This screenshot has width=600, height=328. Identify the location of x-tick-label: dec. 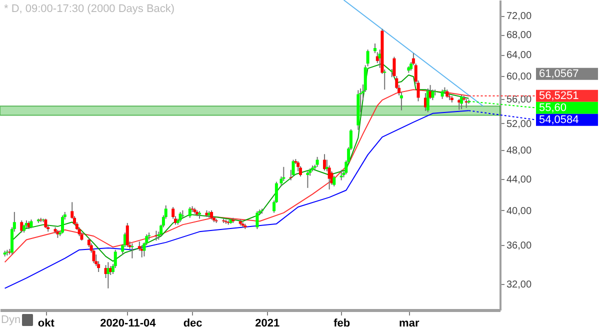
(192, 323).